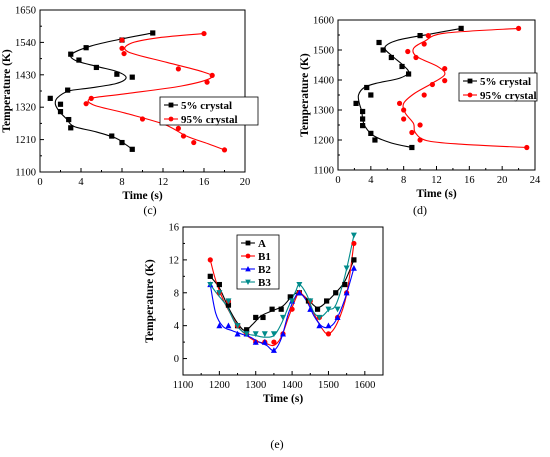  What do you see at coordinates (264, 257) in the screenshot?
I see `legend-entry: B1` at bounding box center [264, 257].